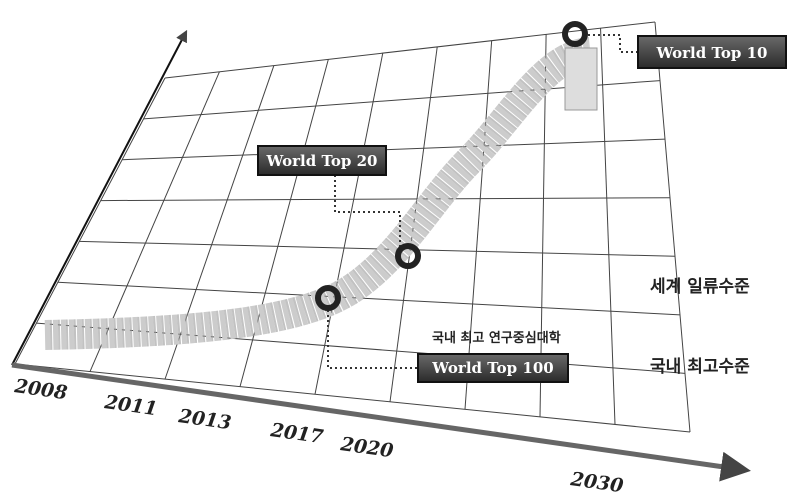 This screenshot has width=810, height=498. What do you see at coordinates (296, 433) in the screenshot?
I see `year-label: 2017` at bounding box center [296, 433].